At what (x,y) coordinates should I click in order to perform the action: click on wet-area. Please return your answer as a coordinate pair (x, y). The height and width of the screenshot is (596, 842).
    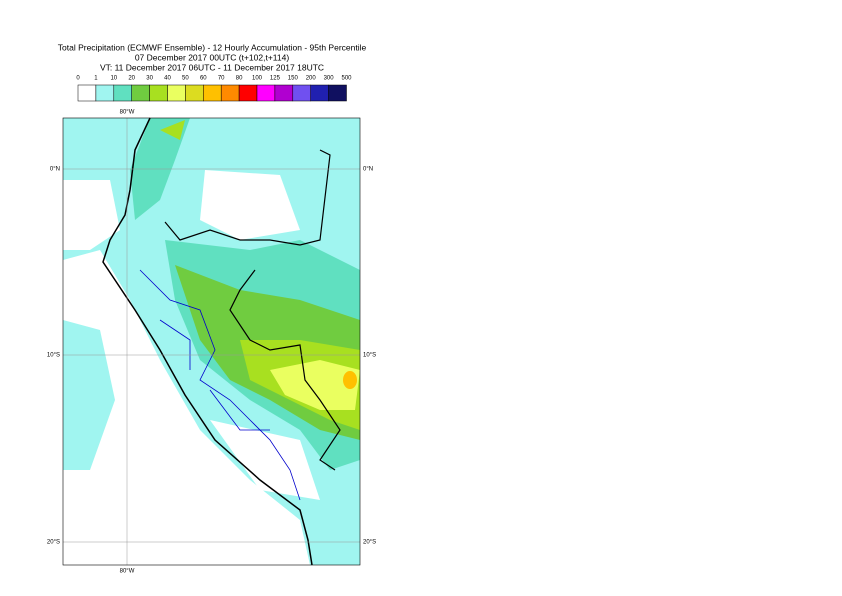
    Looking at the image, I should click on (89, 395).